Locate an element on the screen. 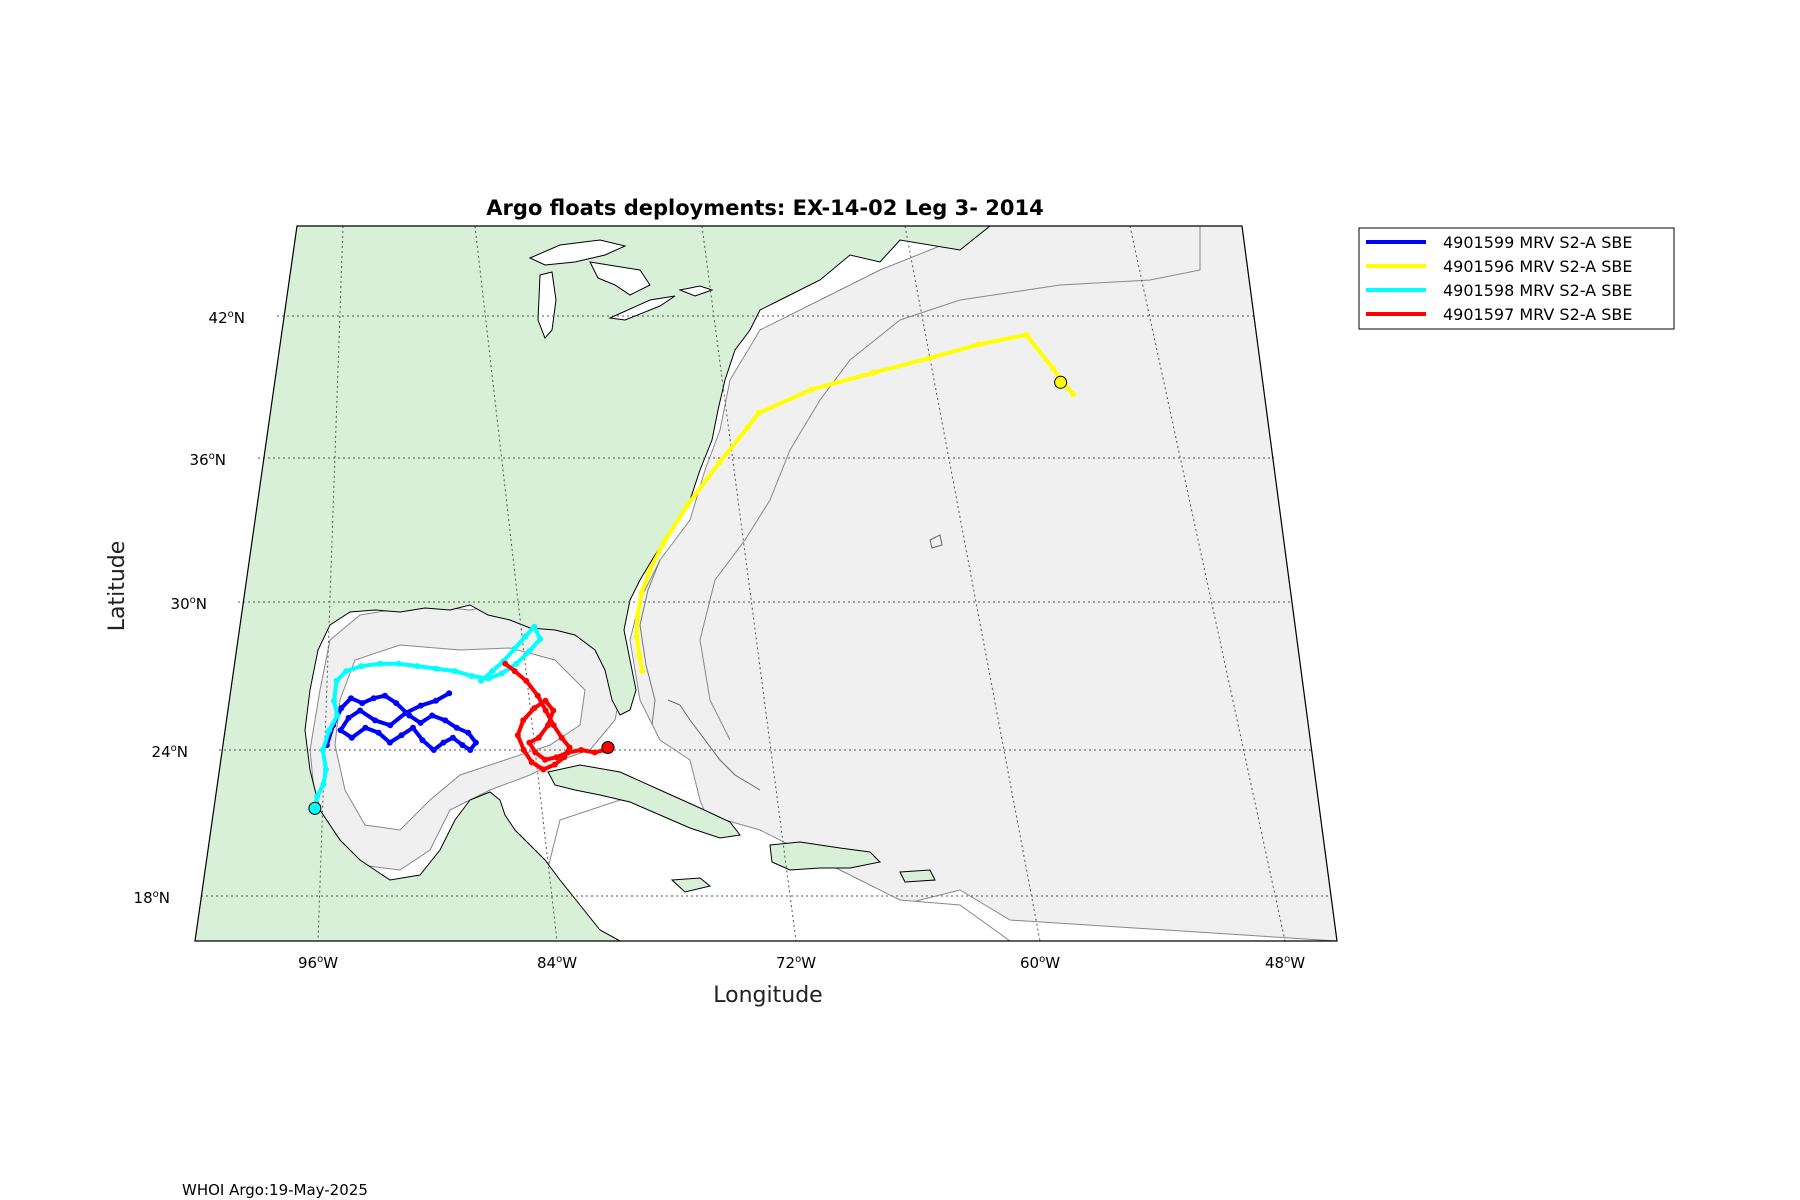  lat-tick-24: 24oN is located at coordinates (170, 752).